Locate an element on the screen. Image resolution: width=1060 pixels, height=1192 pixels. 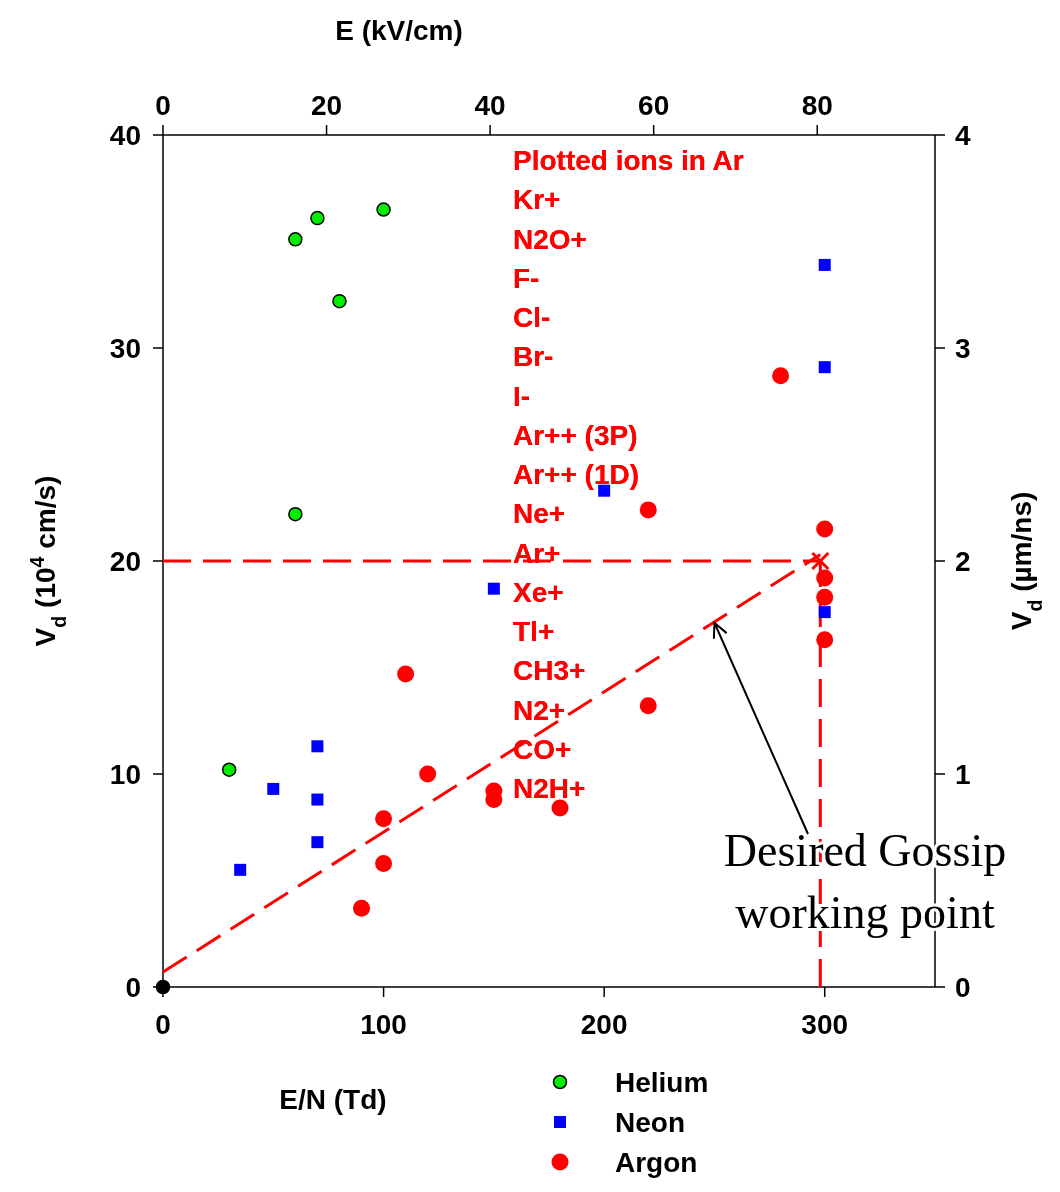
annotation: N2+ is located at coordinates (539, 710).